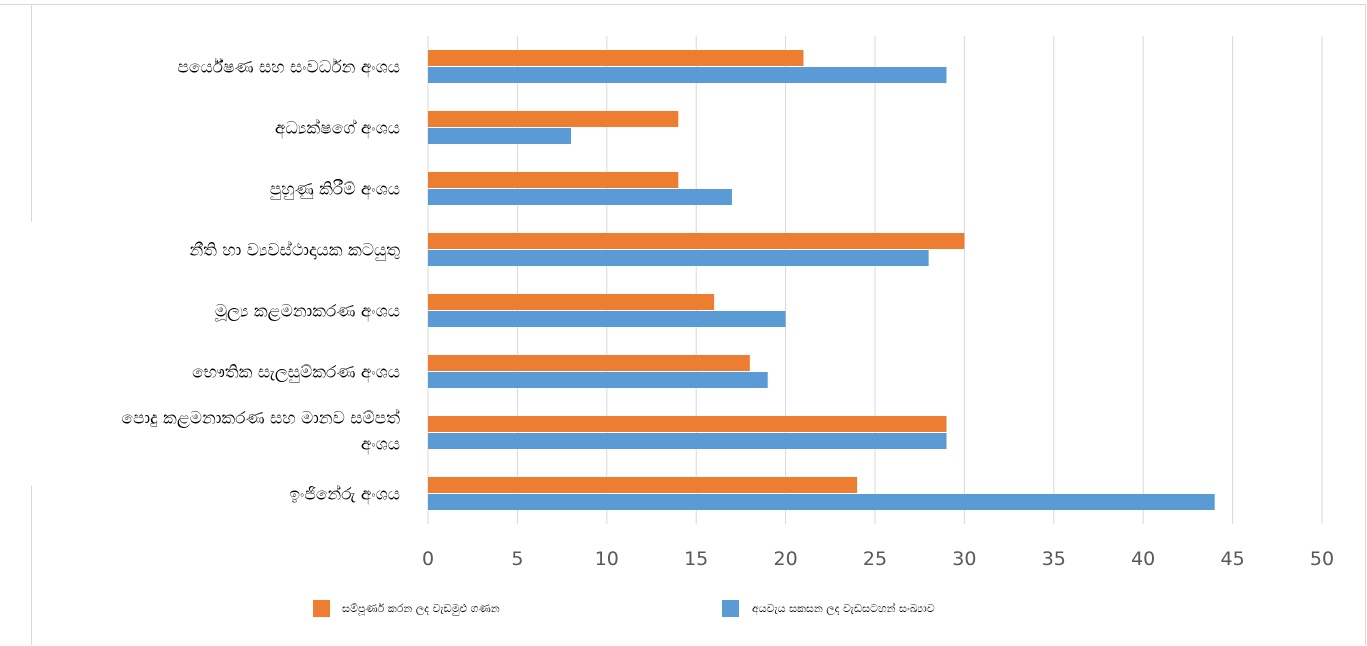 The height and width of the screenshot is (646, 1367). I want to click on frame-left-border-lower, so click(31, 565).